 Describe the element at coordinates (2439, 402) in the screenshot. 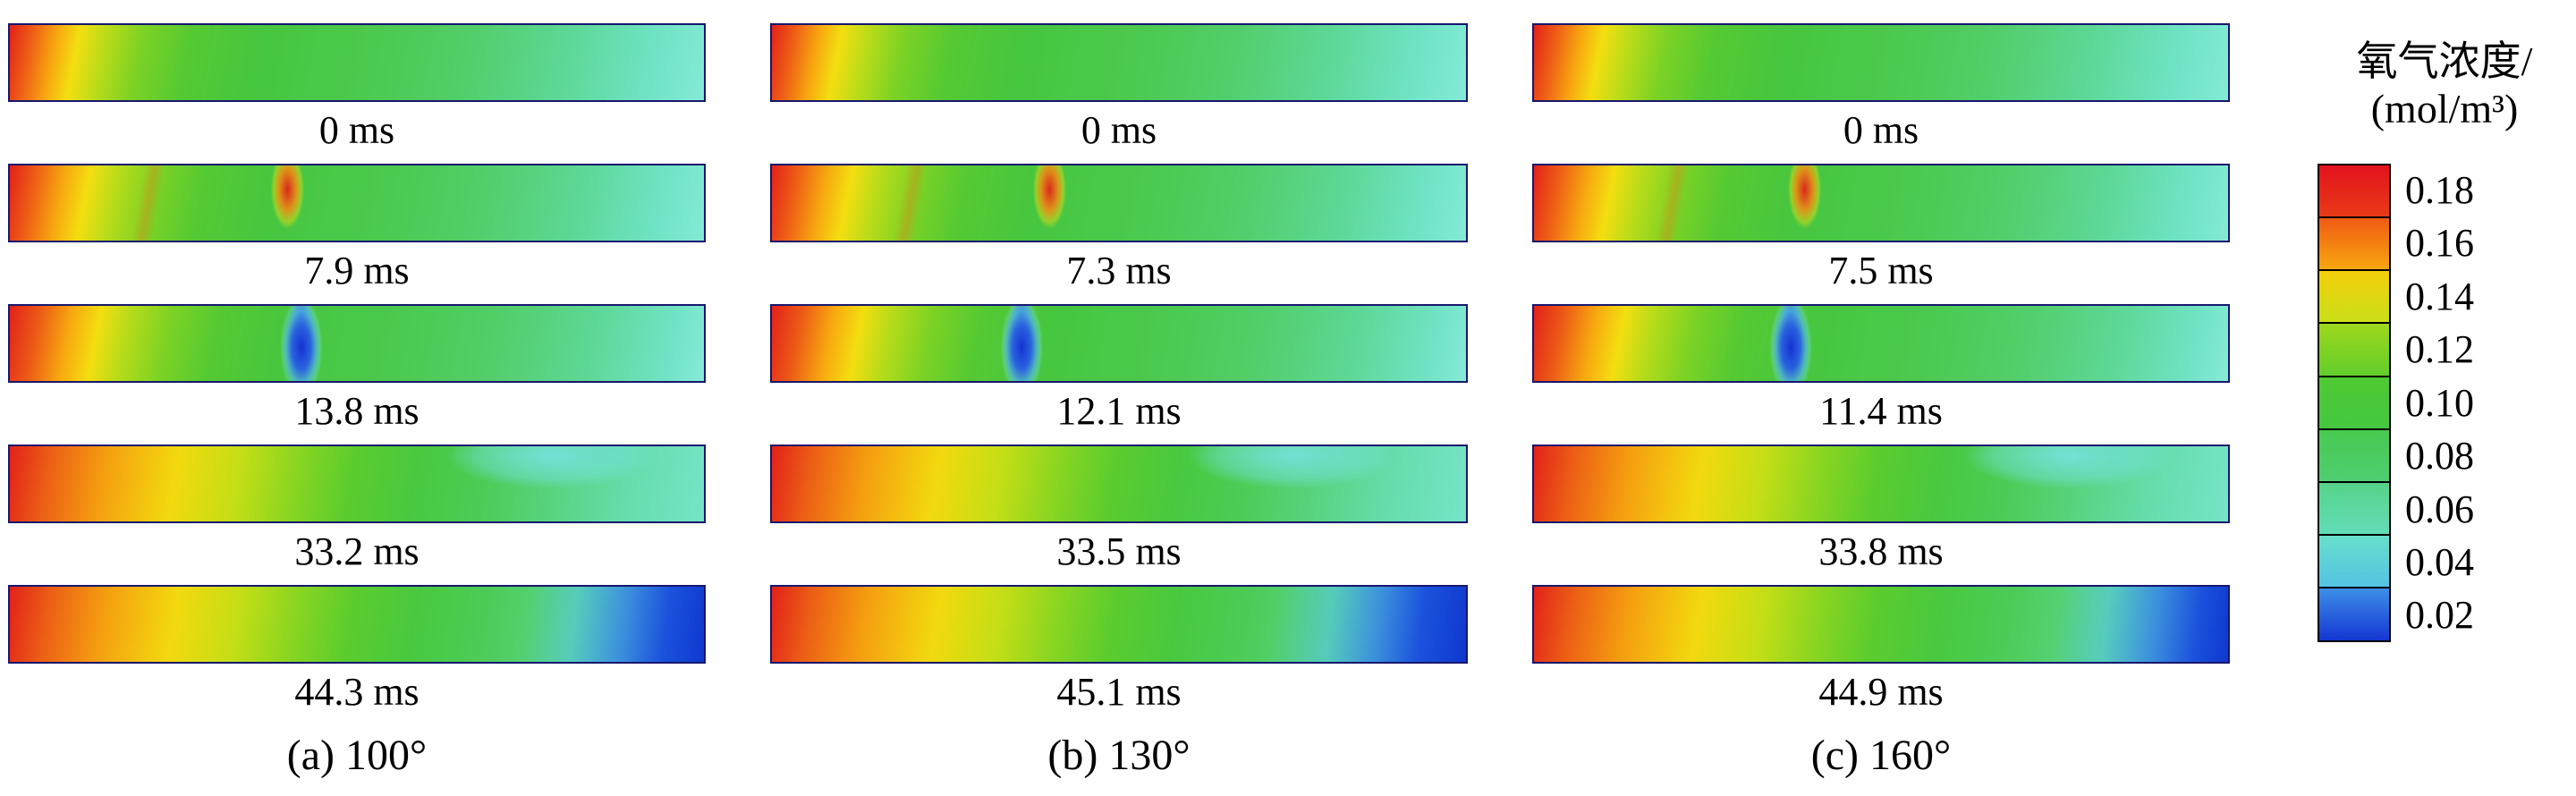

I see `colorbar-tick: 0.10` at that location.